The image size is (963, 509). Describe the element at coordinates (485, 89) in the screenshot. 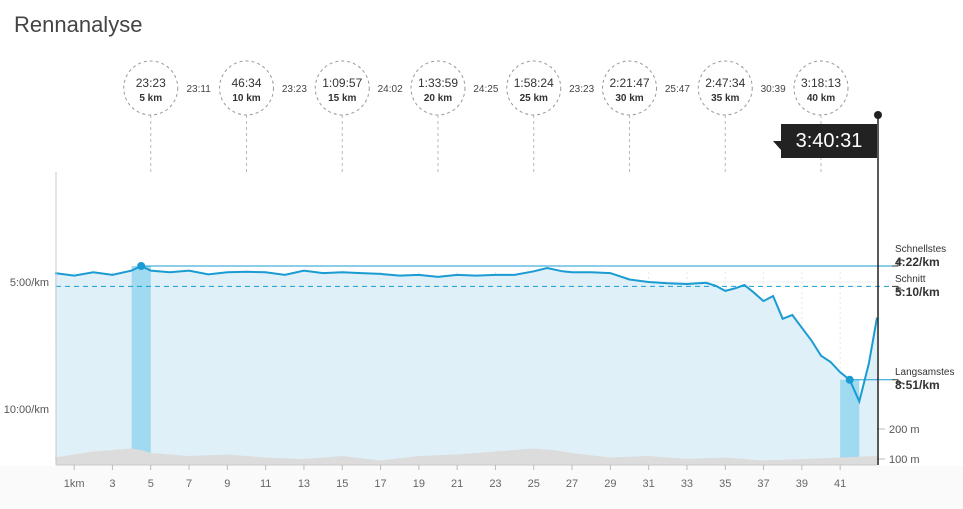

I see `segment-time: 24:25` at that location.